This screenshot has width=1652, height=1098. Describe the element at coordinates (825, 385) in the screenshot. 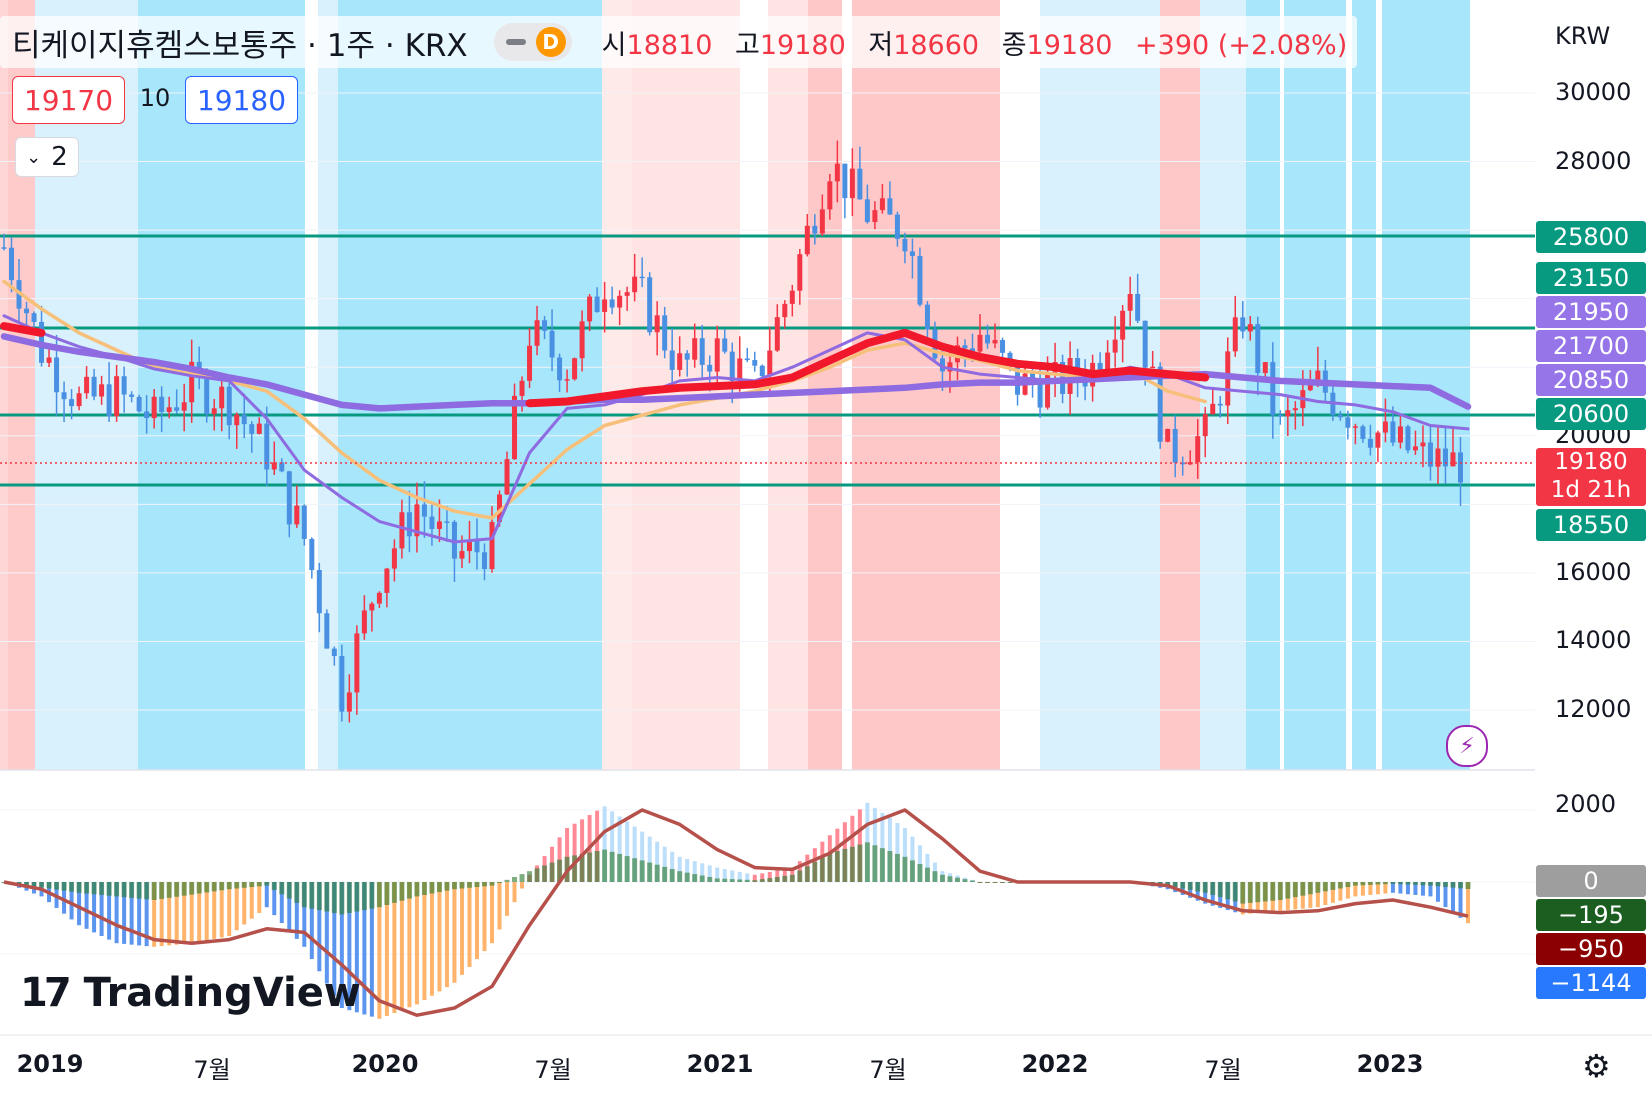

I see `background-band` at that location.